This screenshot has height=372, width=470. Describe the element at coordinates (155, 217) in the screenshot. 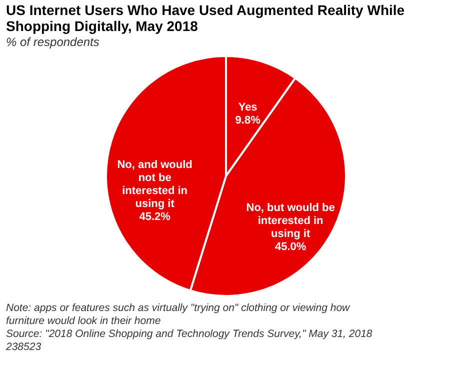

I see `data-label: 45.2%` at that location.